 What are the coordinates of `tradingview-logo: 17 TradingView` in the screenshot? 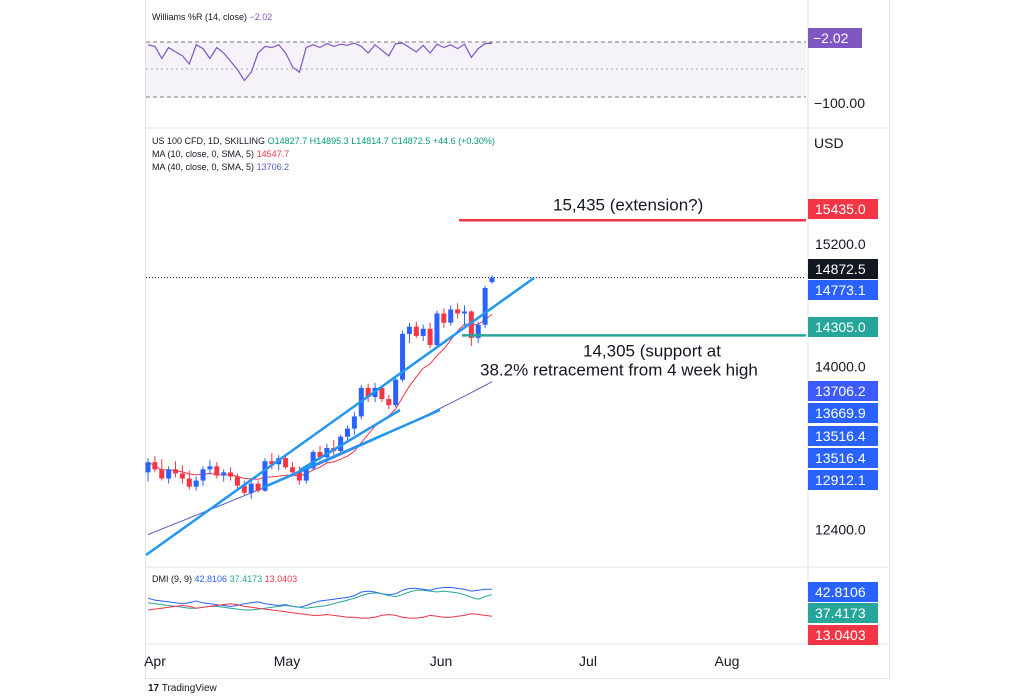 It's located at (182, 688).